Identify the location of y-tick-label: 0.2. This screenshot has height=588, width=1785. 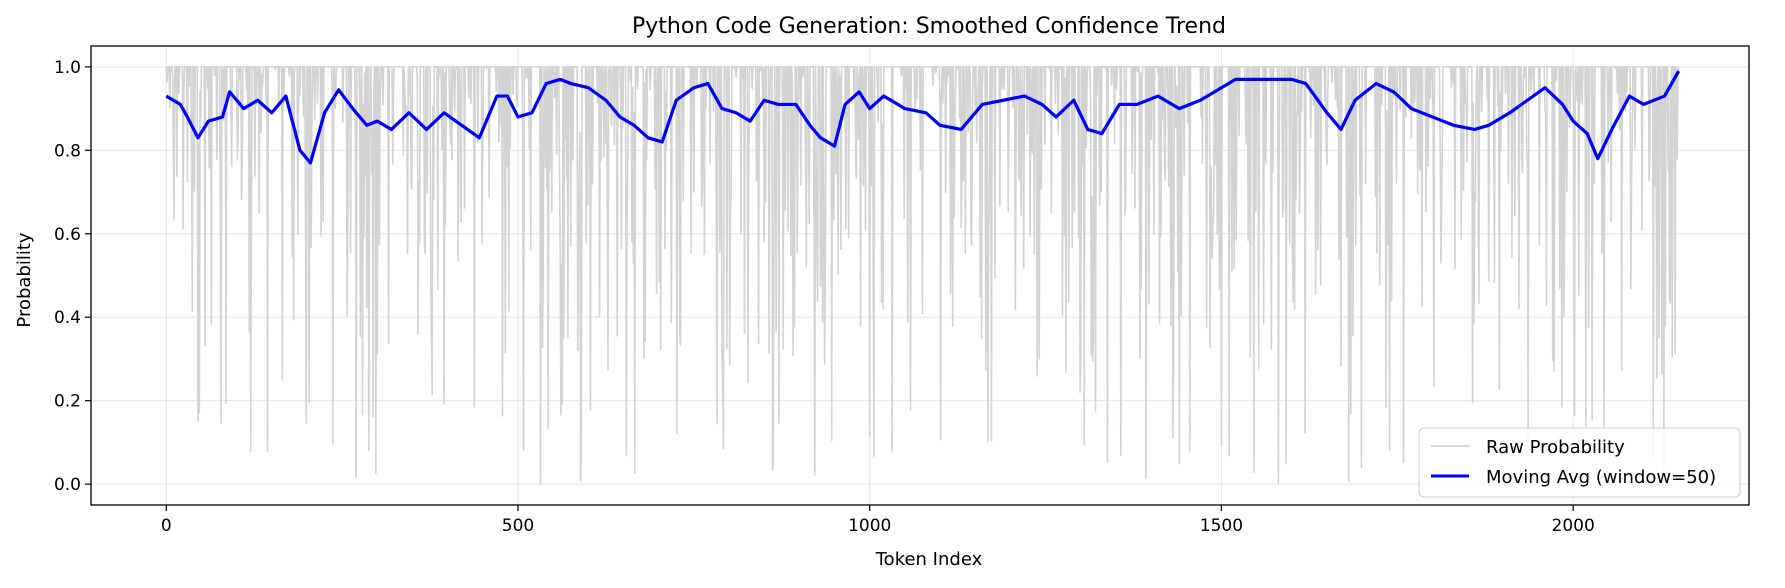
(67, 402).